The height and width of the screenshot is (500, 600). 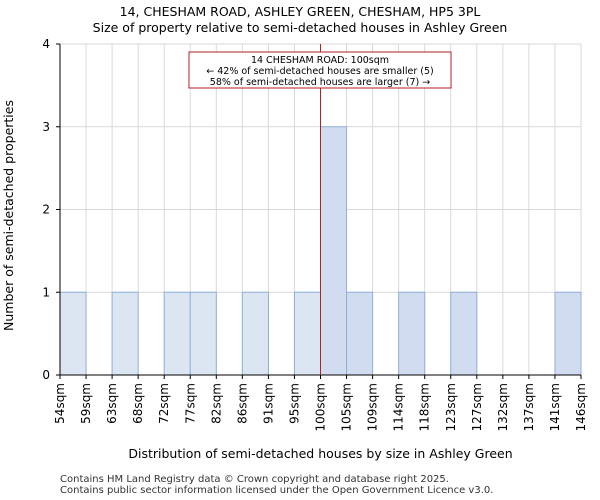 I want to click on x-tick-label: 77sqm, so click(x=190, y=403).